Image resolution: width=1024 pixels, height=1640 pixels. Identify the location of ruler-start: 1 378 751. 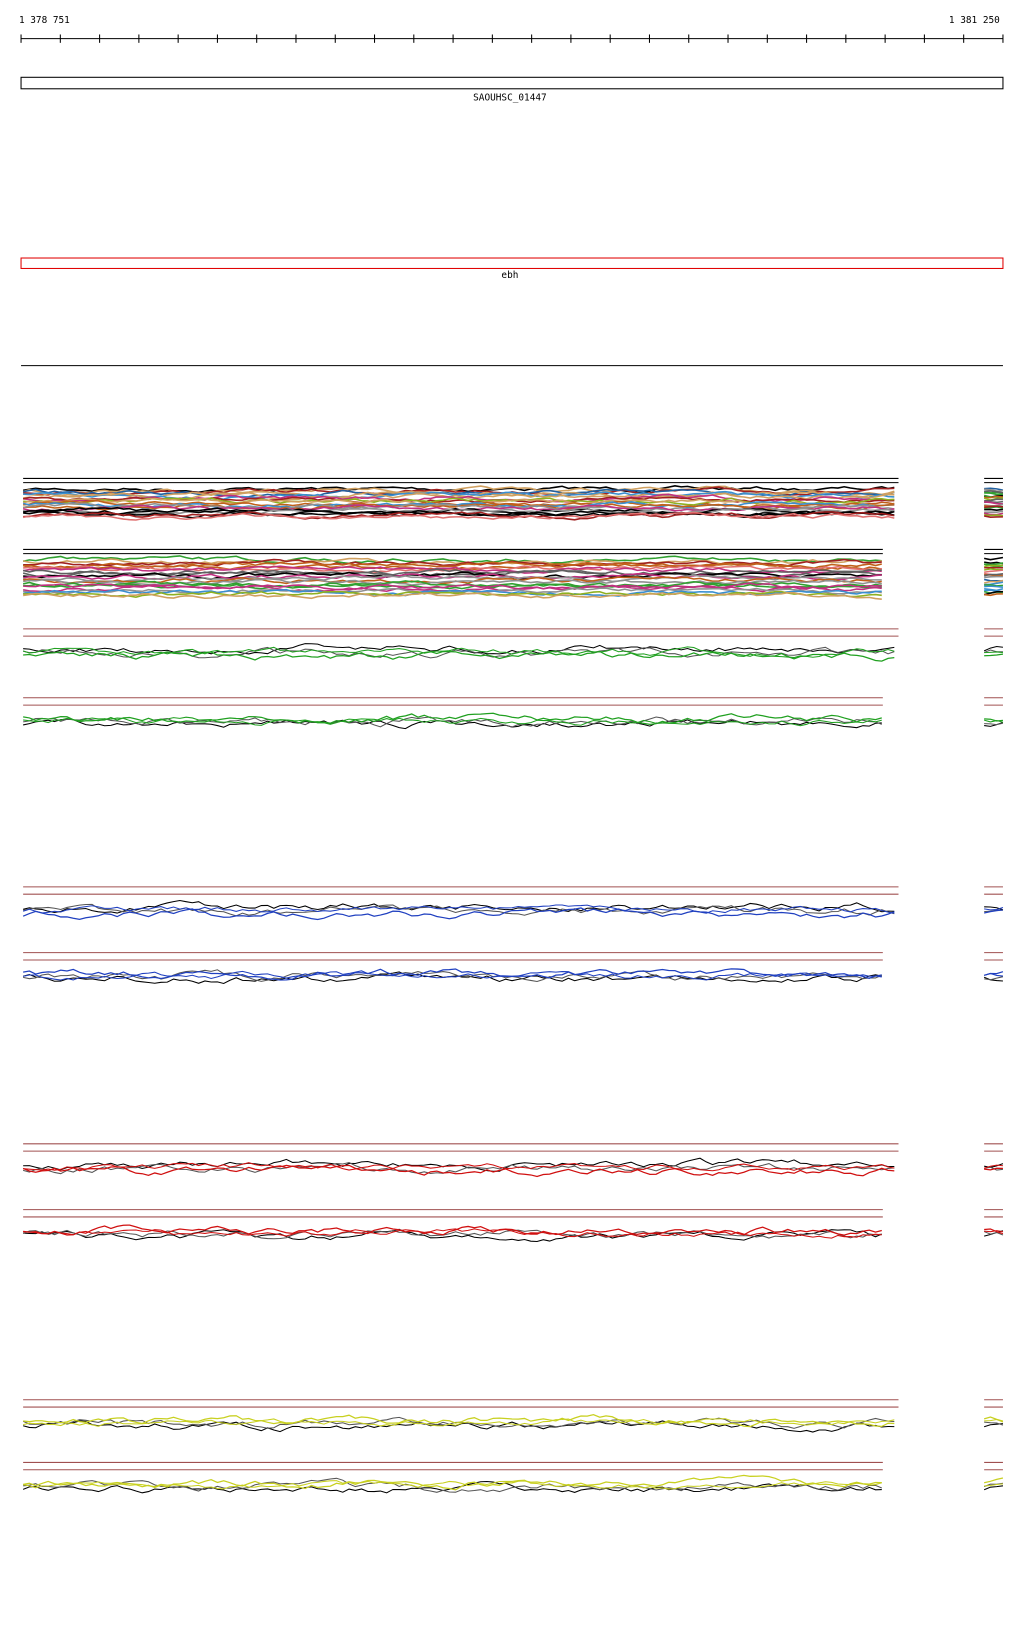
(44, 20).